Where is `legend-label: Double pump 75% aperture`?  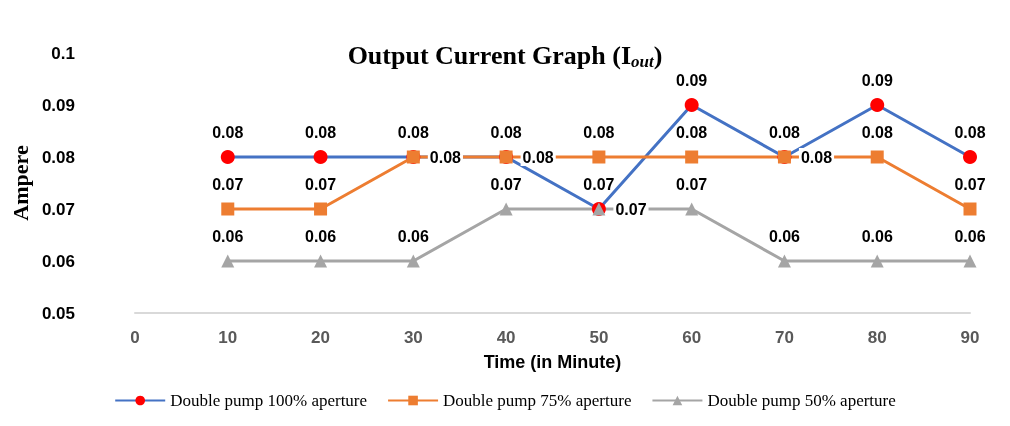 legend-label: Double pump 75% aperture is located at coordinates (537, 400).